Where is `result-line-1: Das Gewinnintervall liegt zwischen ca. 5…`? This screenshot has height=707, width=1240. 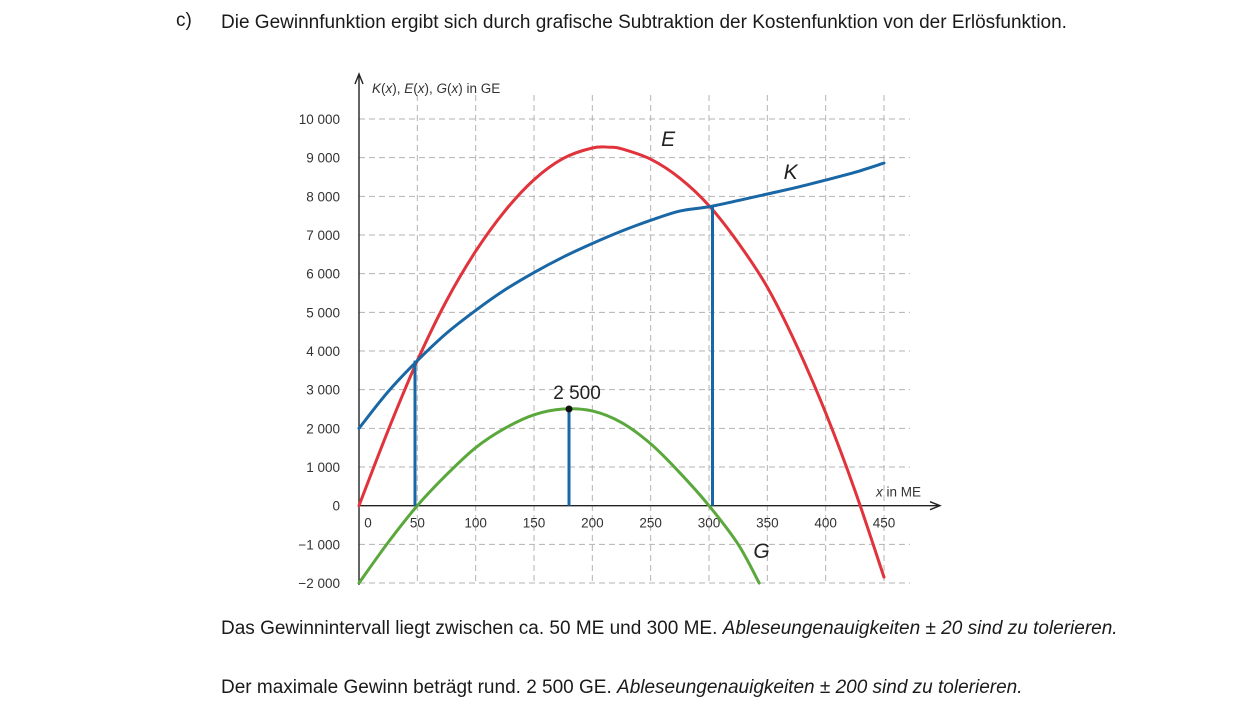
result-line-1: Das Gewinnintervall liegt zwischen ca. 5… is located at coordinates (671, 629).